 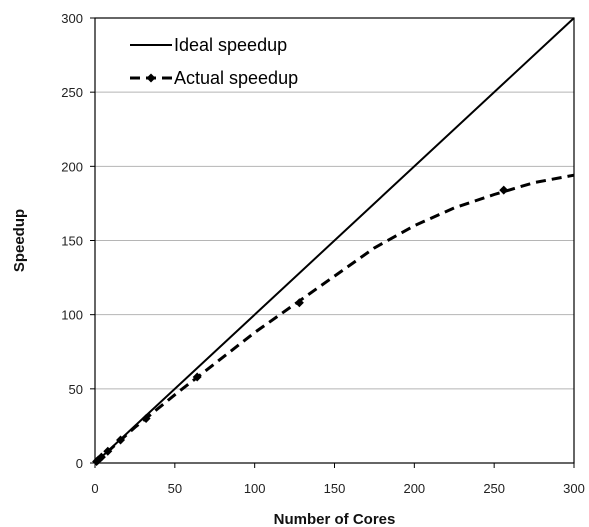 I want to click on x-tick-label: 250, so click(x=494, y=488).